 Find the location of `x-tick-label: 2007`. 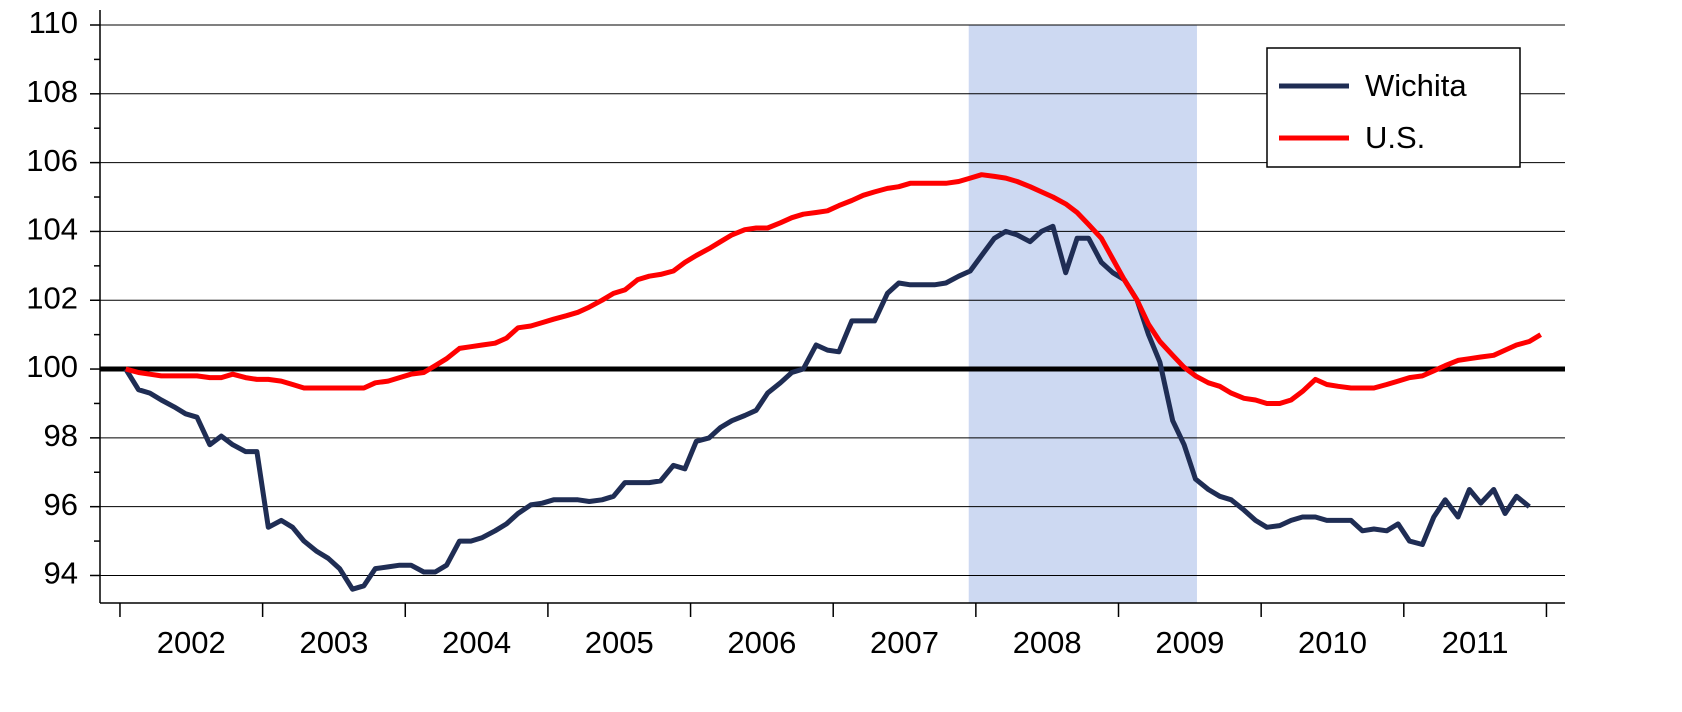

x-tick-label: 2007 is located at coordinates (904, 642).